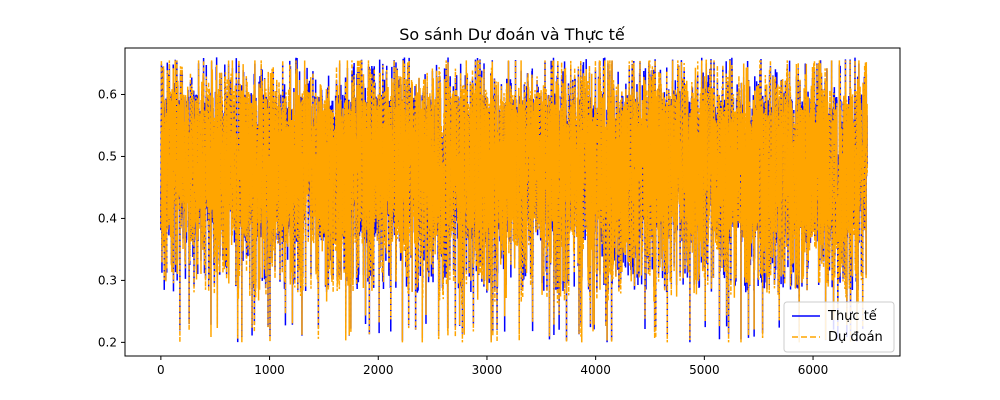 This screenshot has height=400, width=1000. I want to click on x-tick-label: 0, so click(161, 370).